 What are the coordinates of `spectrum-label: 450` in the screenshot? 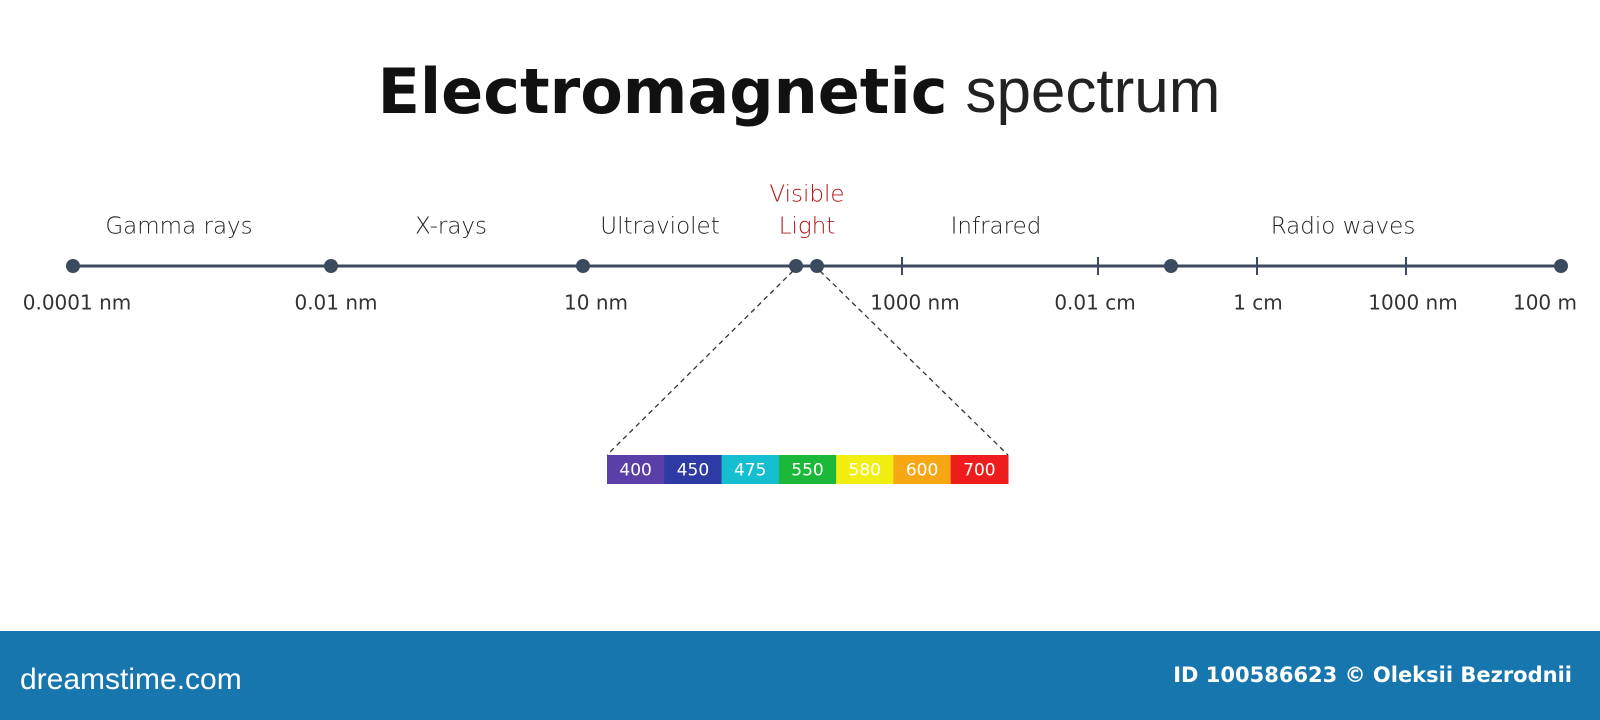 It's located at (693, 471).